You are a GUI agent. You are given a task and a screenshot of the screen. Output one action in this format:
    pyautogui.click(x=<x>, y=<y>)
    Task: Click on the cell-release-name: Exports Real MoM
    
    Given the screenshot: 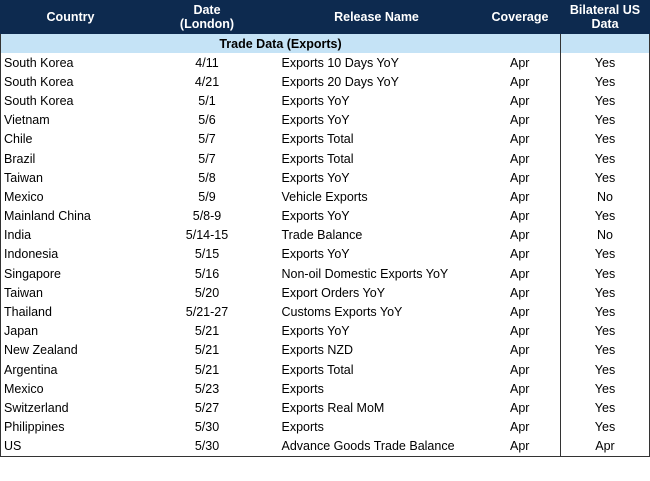 What is the action you would take?
    pyautogui.click(x=333, y=407)
    